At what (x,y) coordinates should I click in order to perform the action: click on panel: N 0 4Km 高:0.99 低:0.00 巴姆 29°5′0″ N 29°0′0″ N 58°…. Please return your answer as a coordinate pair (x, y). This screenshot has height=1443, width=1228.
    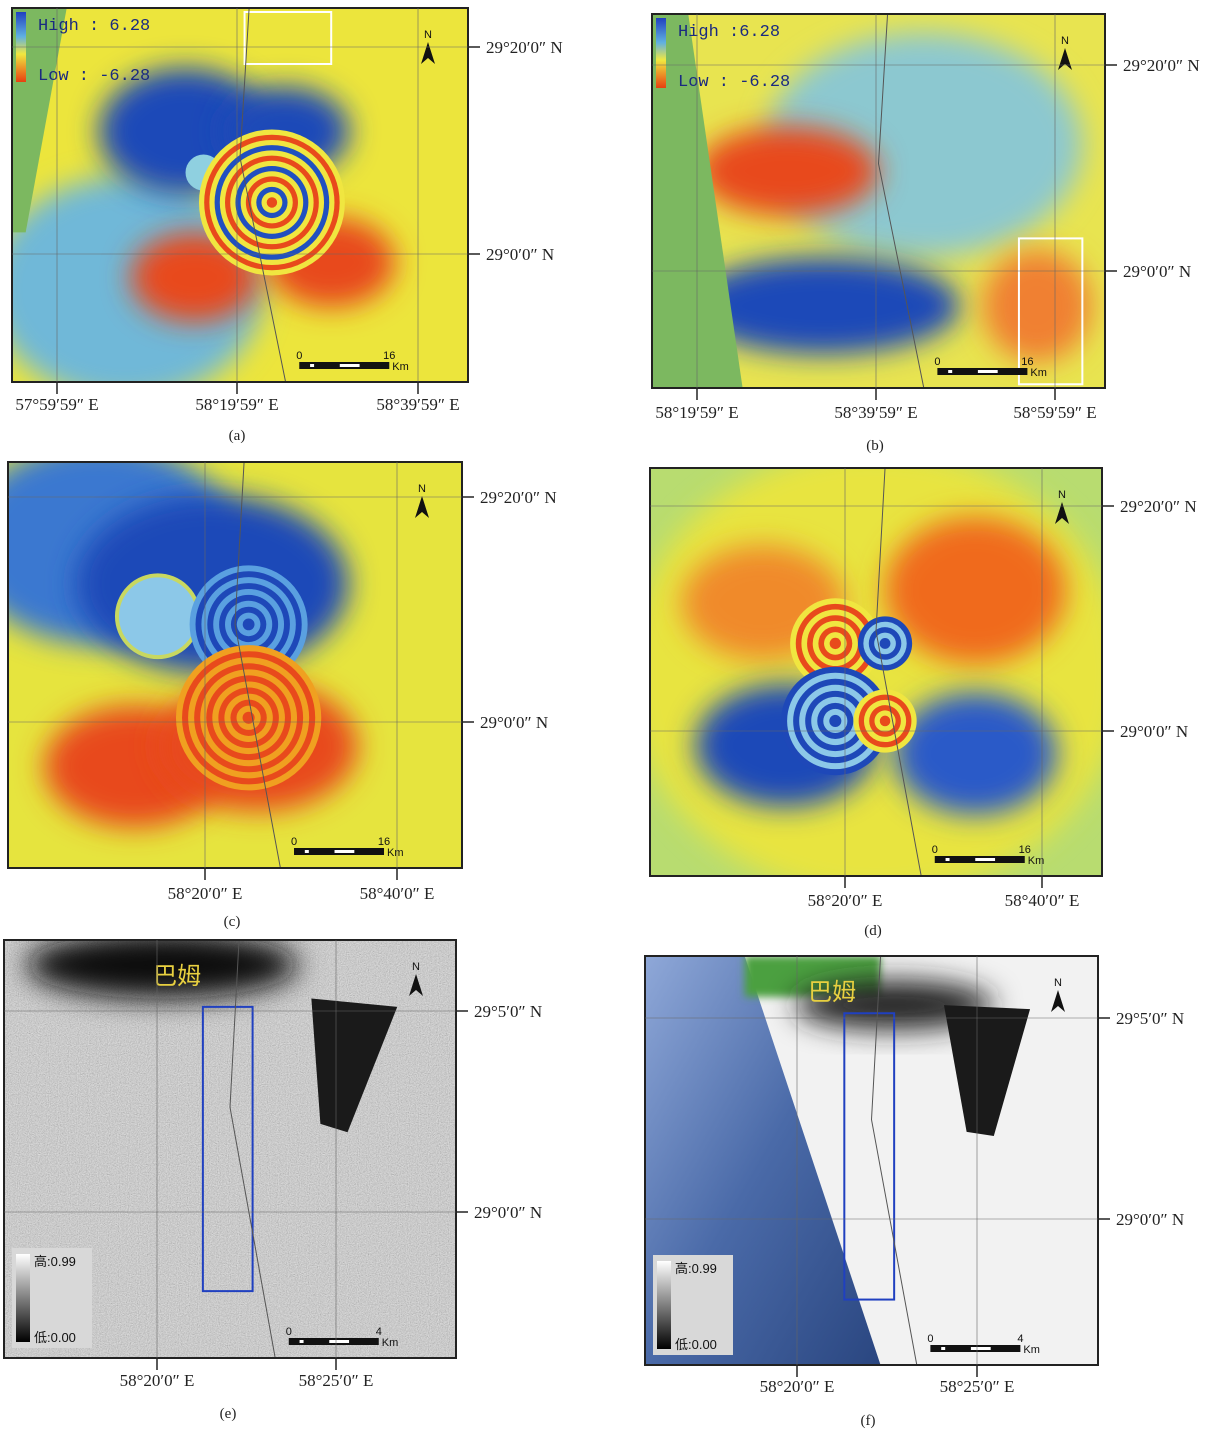
    Looking at the image, I should click on (272, 1180).